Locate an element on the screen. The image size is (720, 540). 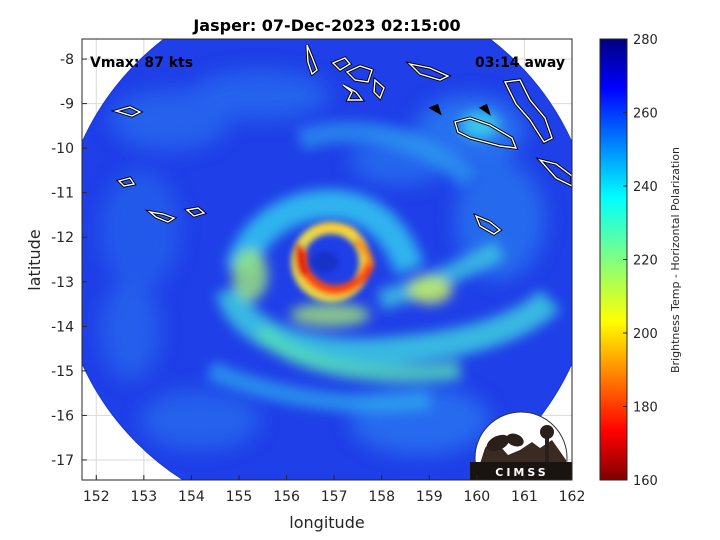
x-tick-label: 152 is located at coordinates (96, 497).